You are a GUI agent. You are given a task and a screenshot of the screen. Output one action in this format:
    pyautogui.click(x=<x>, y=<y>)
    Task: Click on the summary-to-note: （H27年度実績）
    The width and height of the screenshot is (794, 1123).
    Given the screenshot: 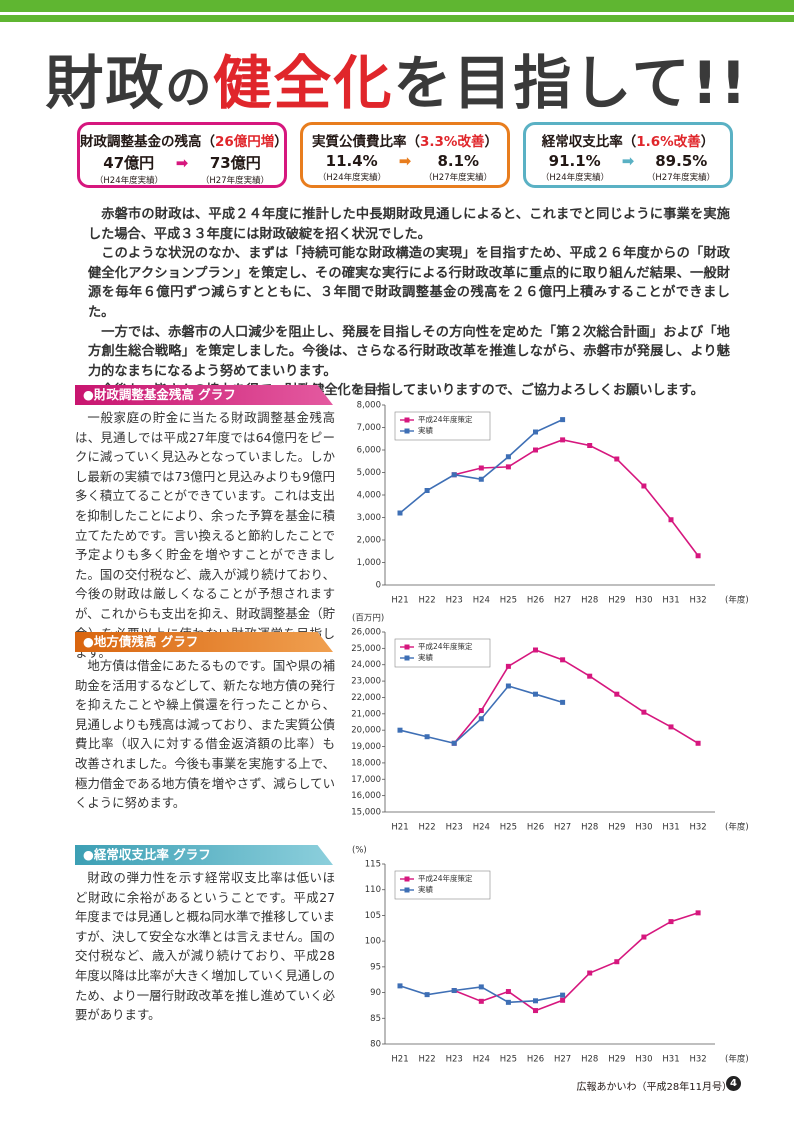 What is the action you would take?
    pyautogui.click(x=681, y=178)
    